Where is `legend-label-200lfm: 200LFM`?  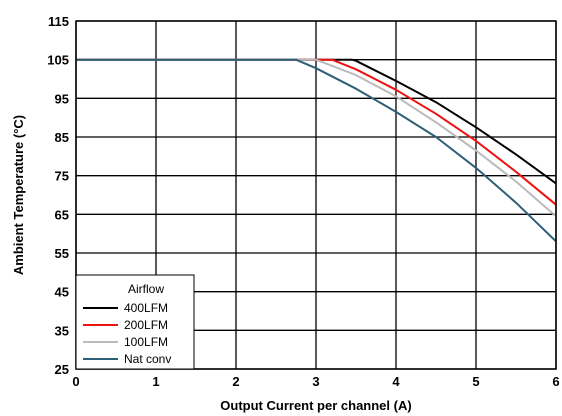 legend-label-200lfm: 200LFM is located at coordinates (146, 325).